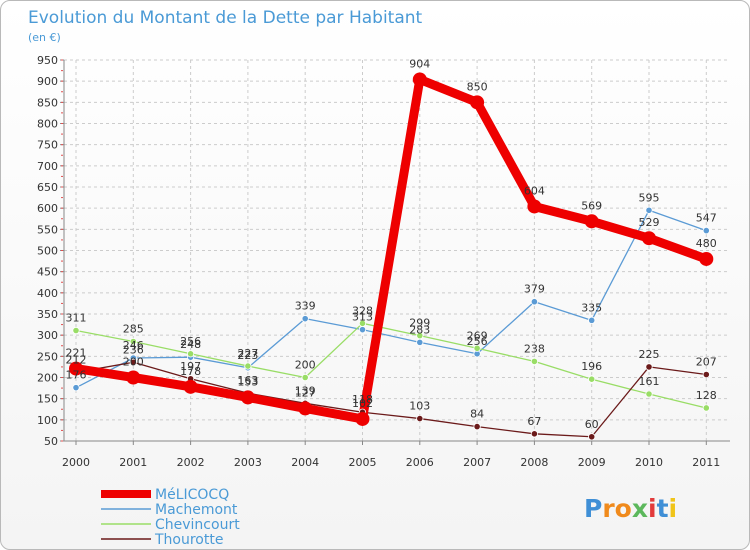 Image resolution: width=750 pixels, height=550 pixels. I want to click on series-line-chevincourt, so click(391, 365).